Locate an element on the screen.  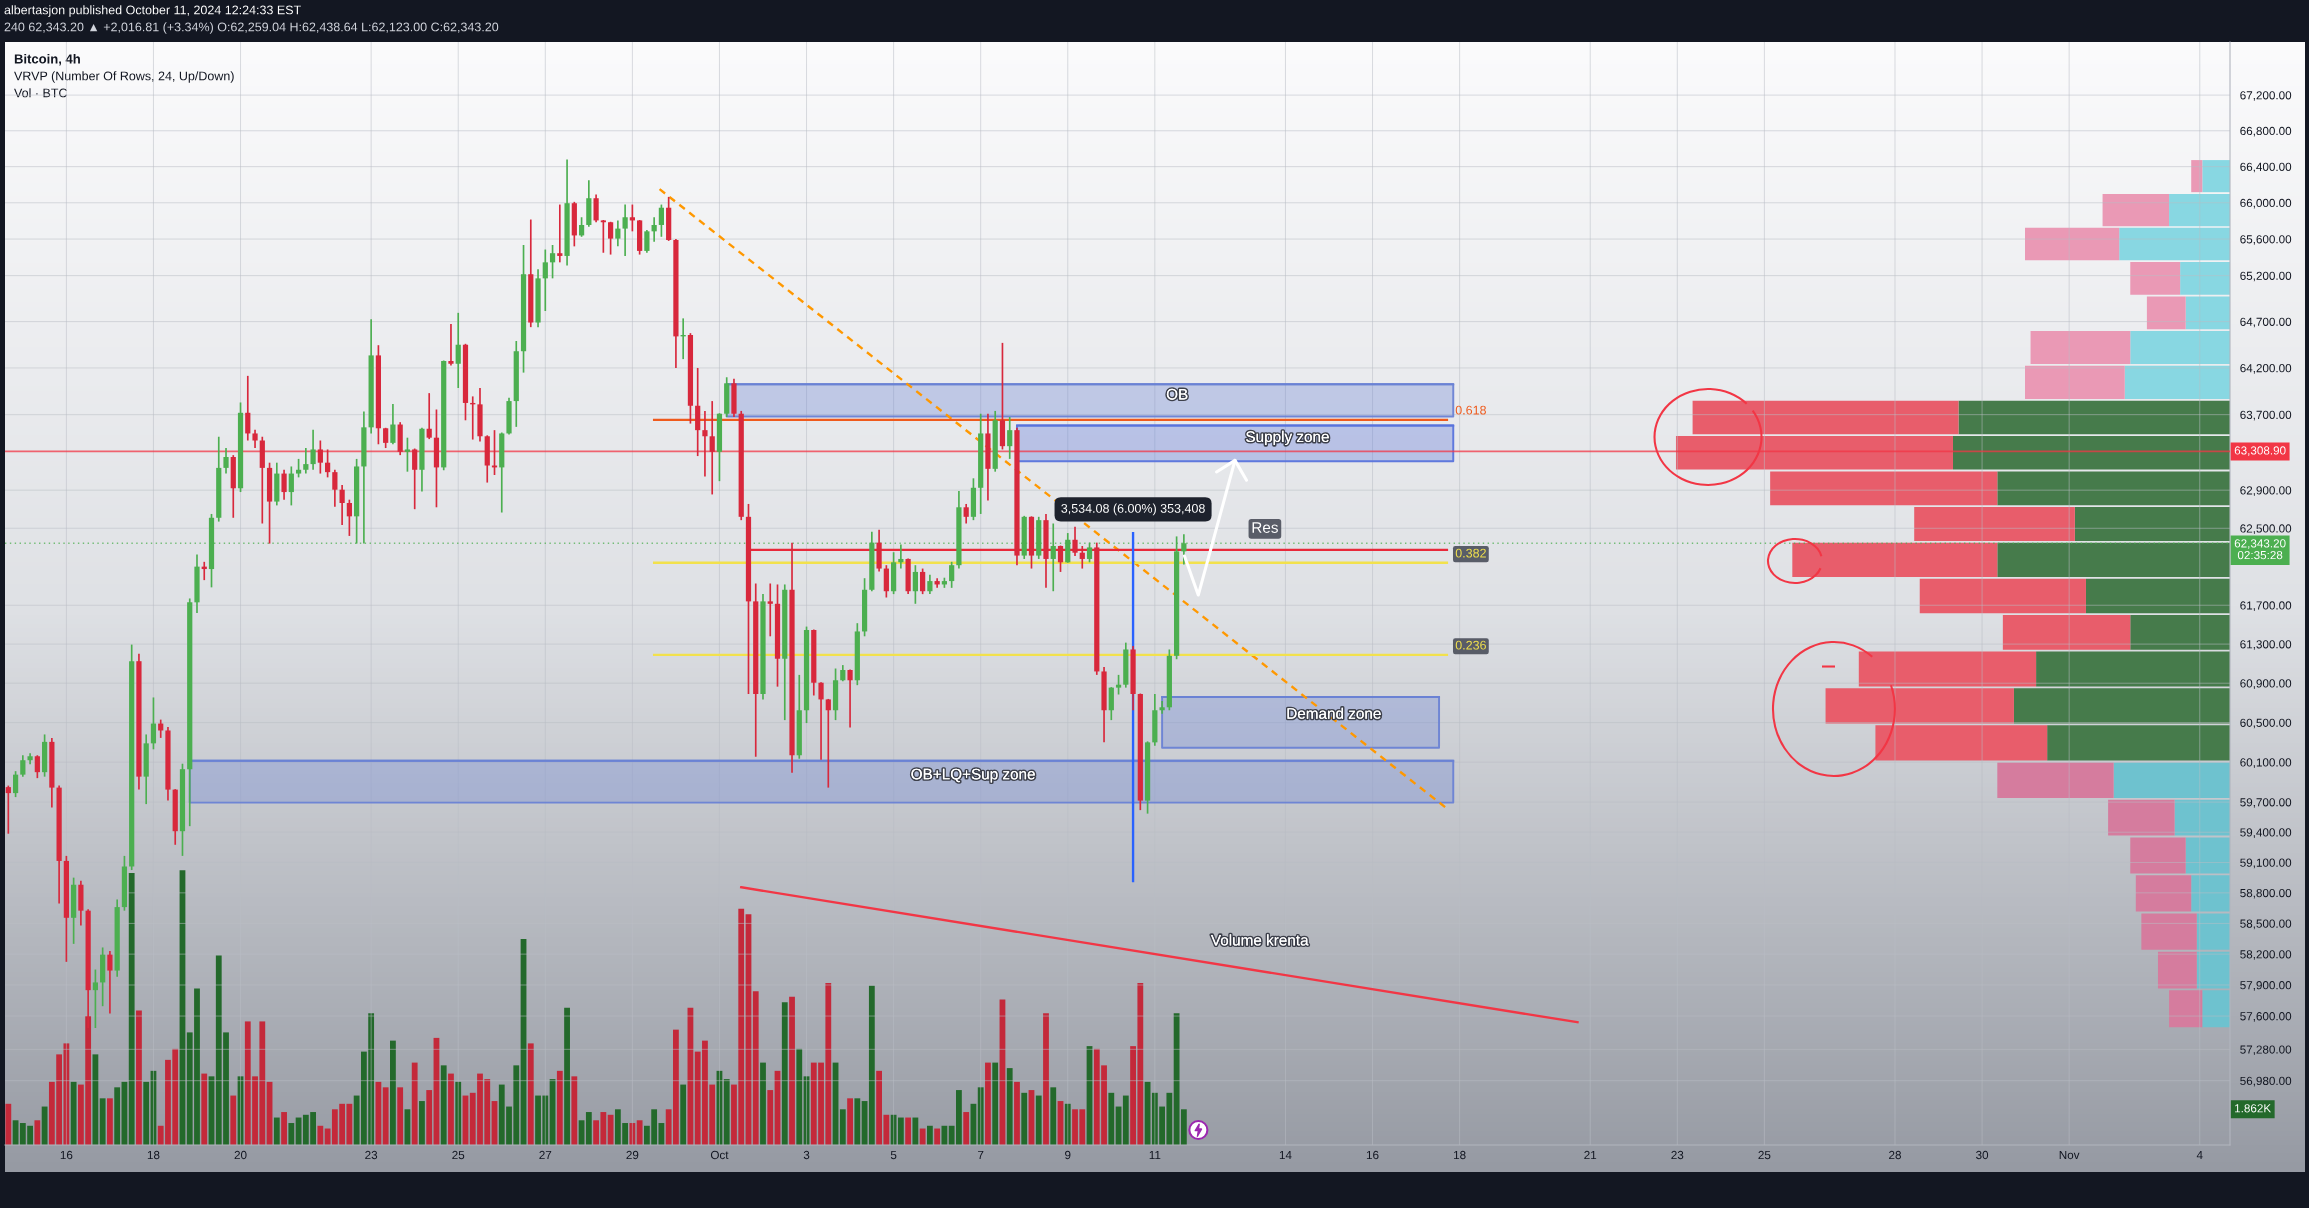
series-label: OB+LQ+Sup zone is located at coordinates (973, 775).